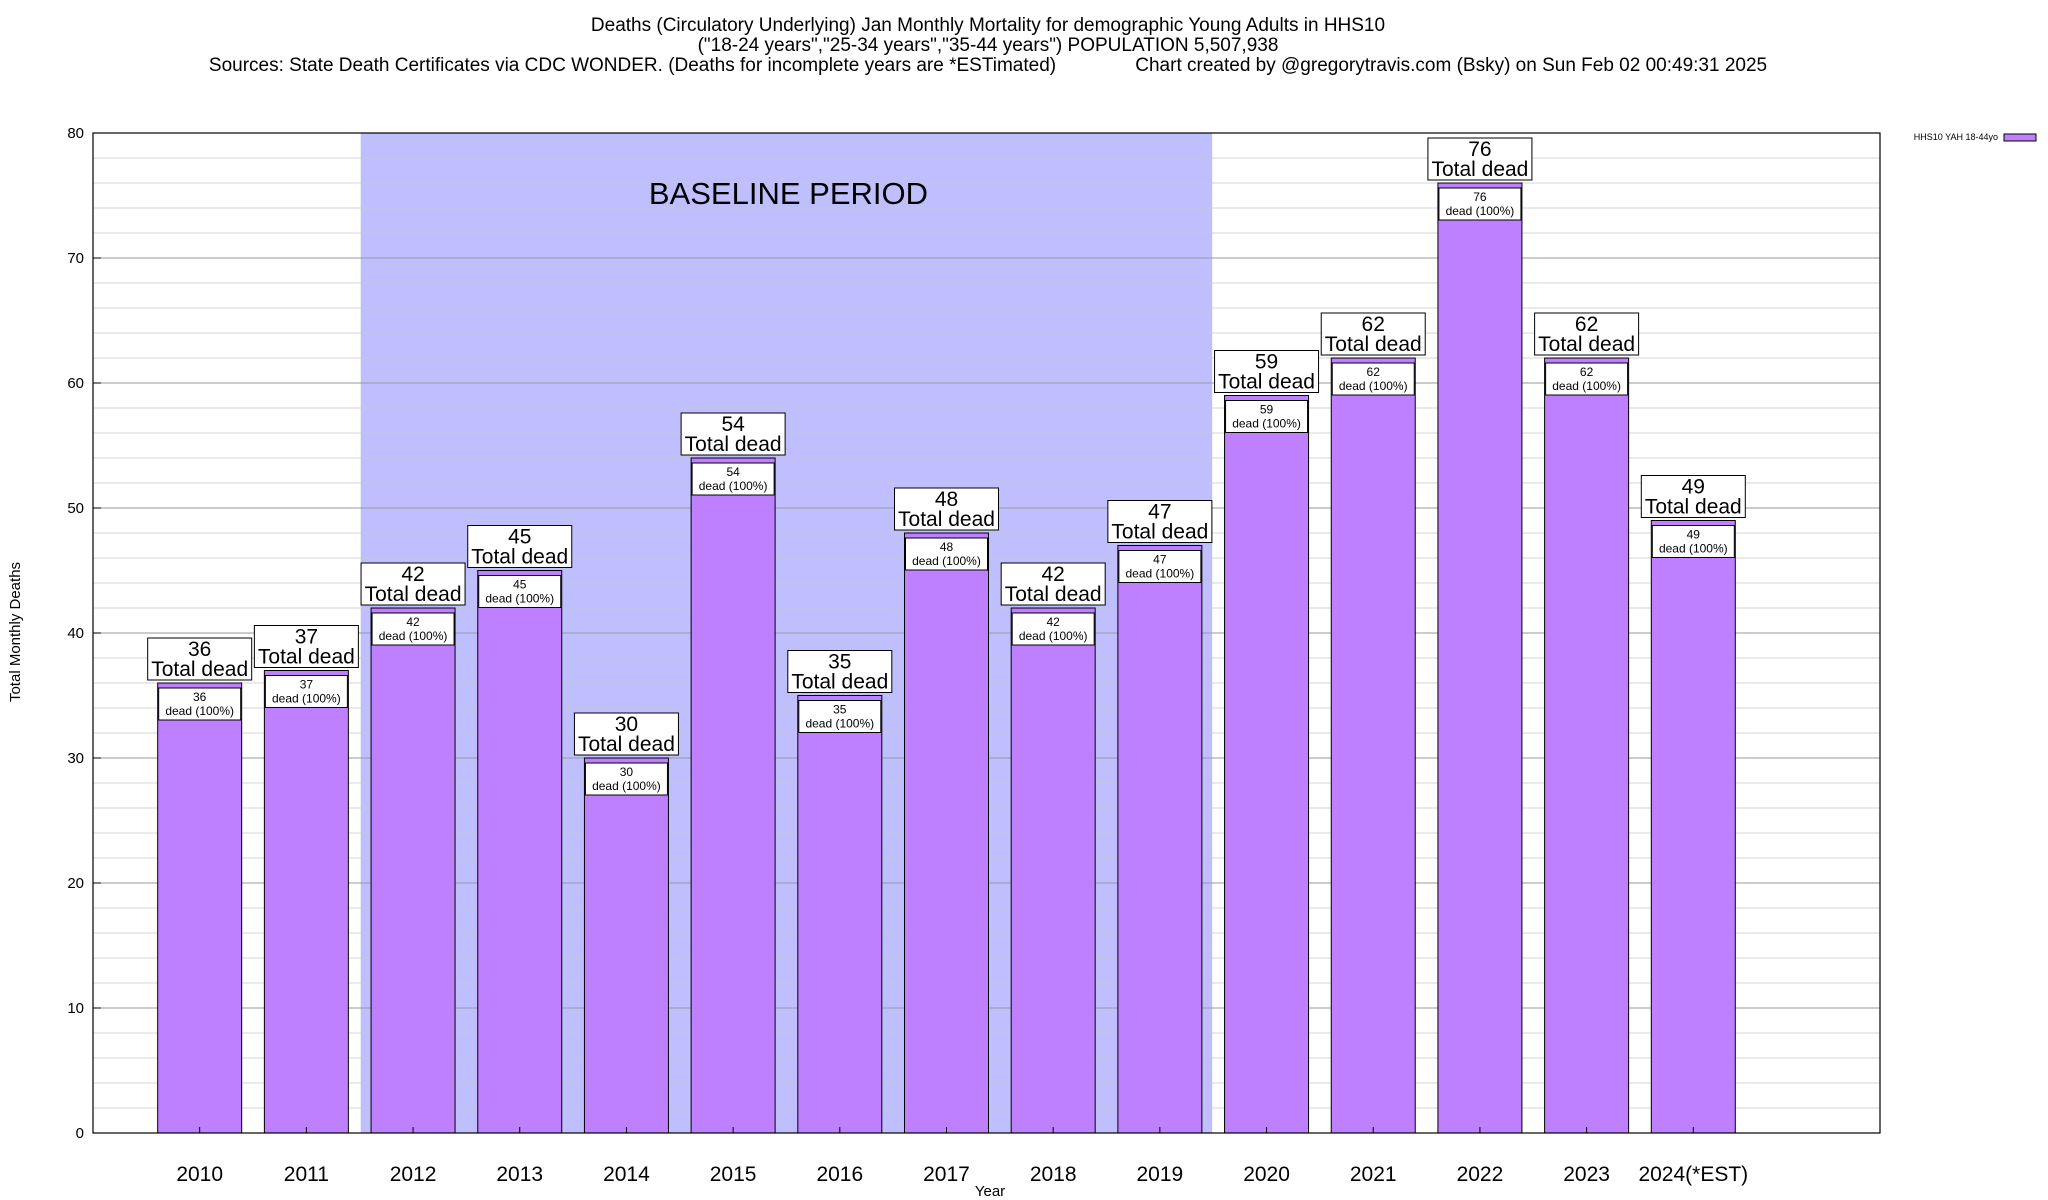  Describe the element at coordinates (626, 724) in the screenshot. I see `total-value-label: 30` at that location.